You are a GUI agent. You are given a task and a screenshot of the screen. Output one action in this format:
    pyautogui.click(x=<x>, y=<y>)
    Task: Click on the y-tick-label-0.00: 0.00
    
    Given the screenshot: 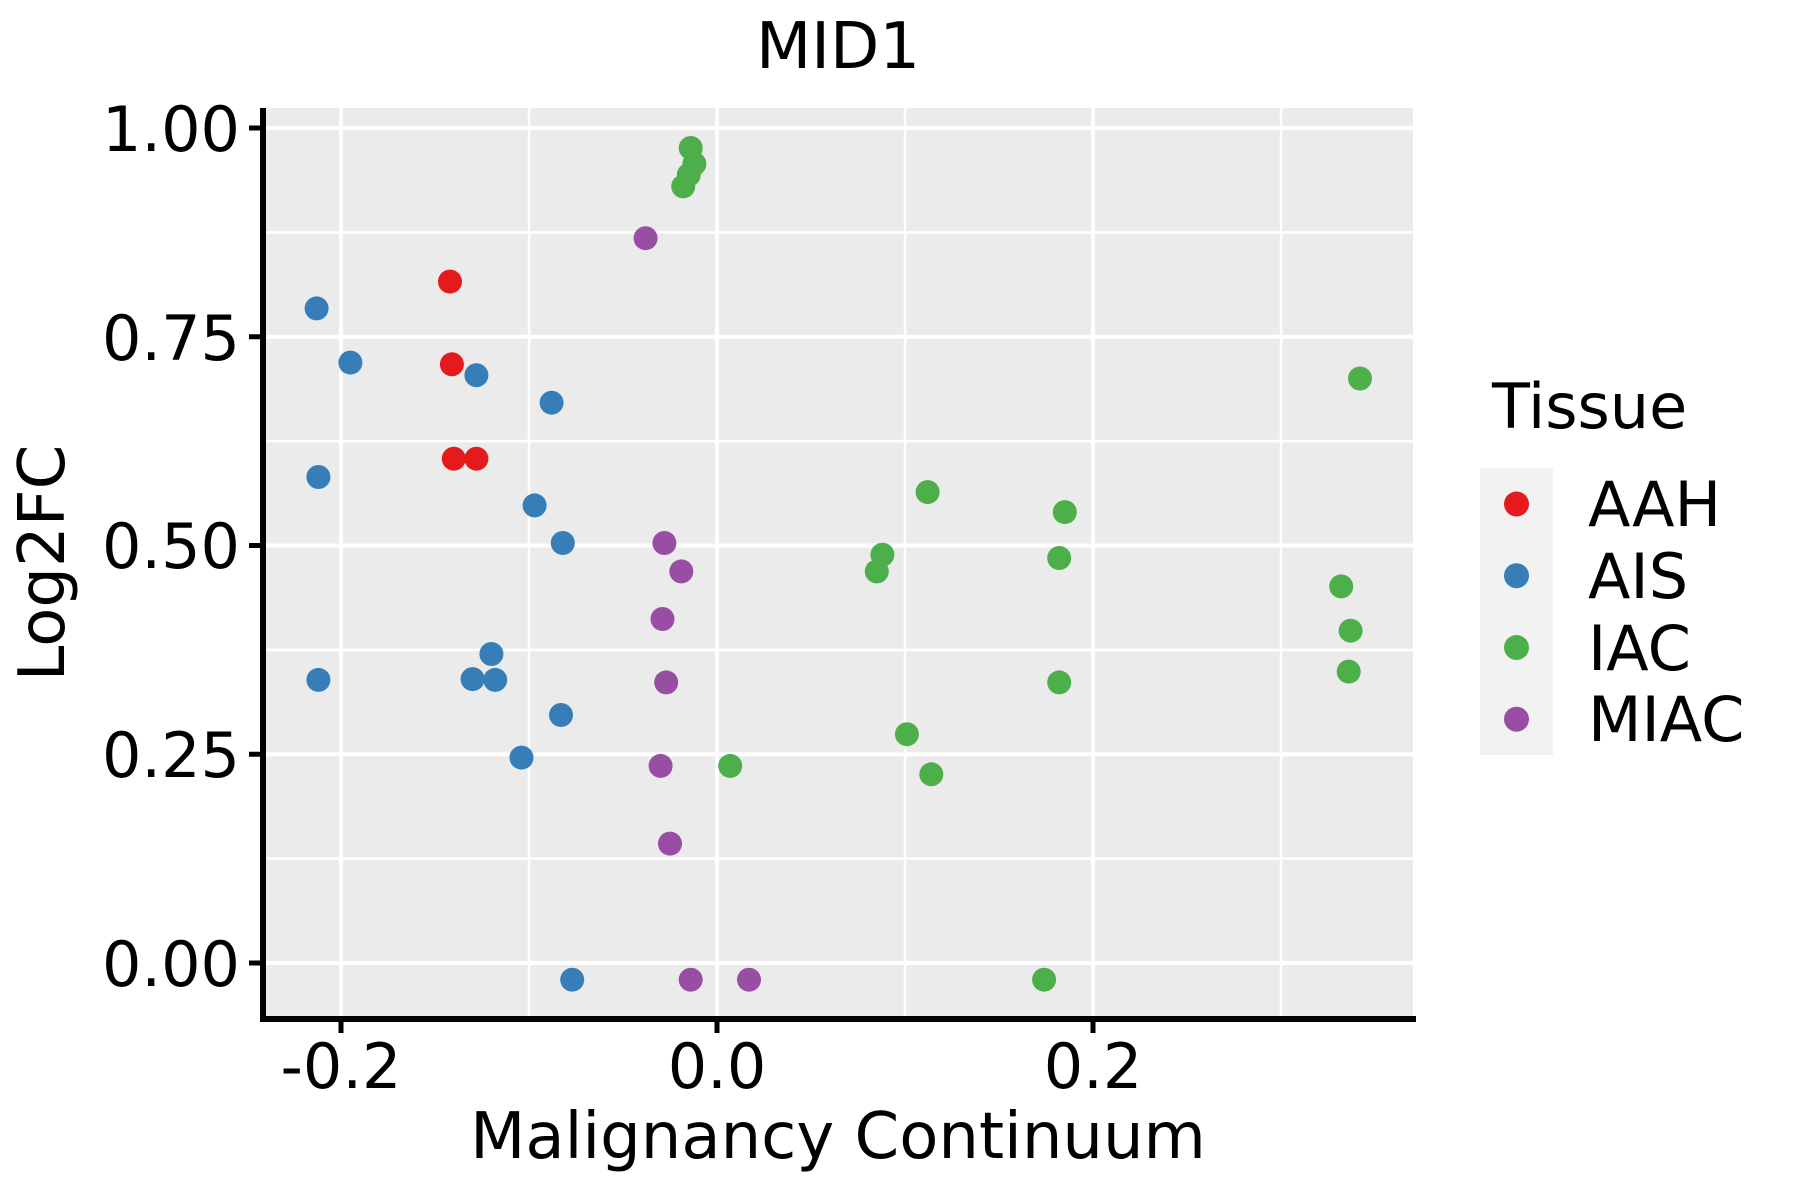 What is the action you would take?
    pyautogui.click(x=171, y=964)
    